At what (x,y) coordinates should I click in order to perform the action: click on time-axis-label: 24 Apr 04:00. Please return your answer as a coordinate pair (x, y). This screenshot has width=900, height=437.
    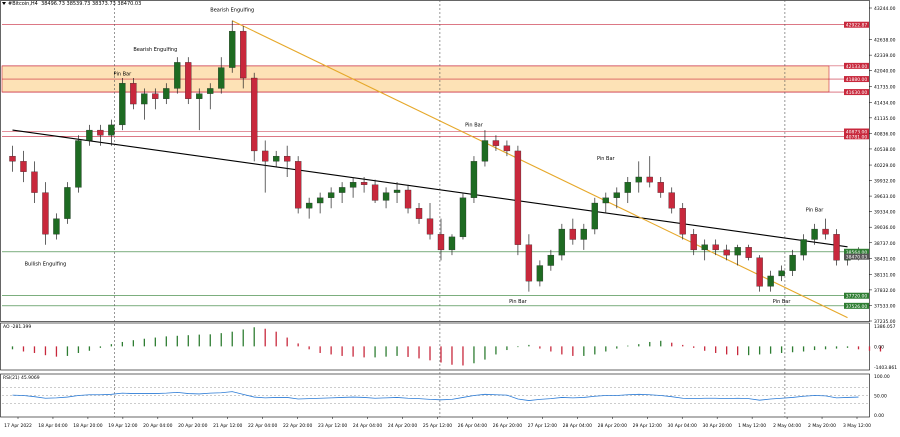
    Looking at the image, I should click on (367, 426).